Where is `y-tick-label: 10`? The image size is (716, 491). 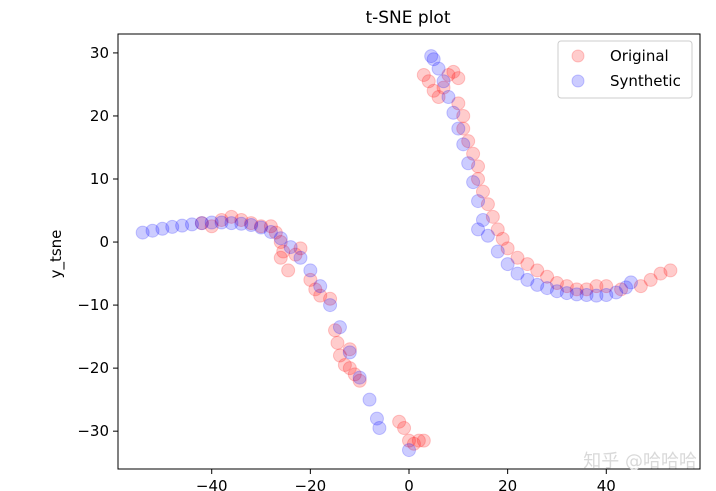 y-tick-label: 10 is located at coordinates (99, 179).